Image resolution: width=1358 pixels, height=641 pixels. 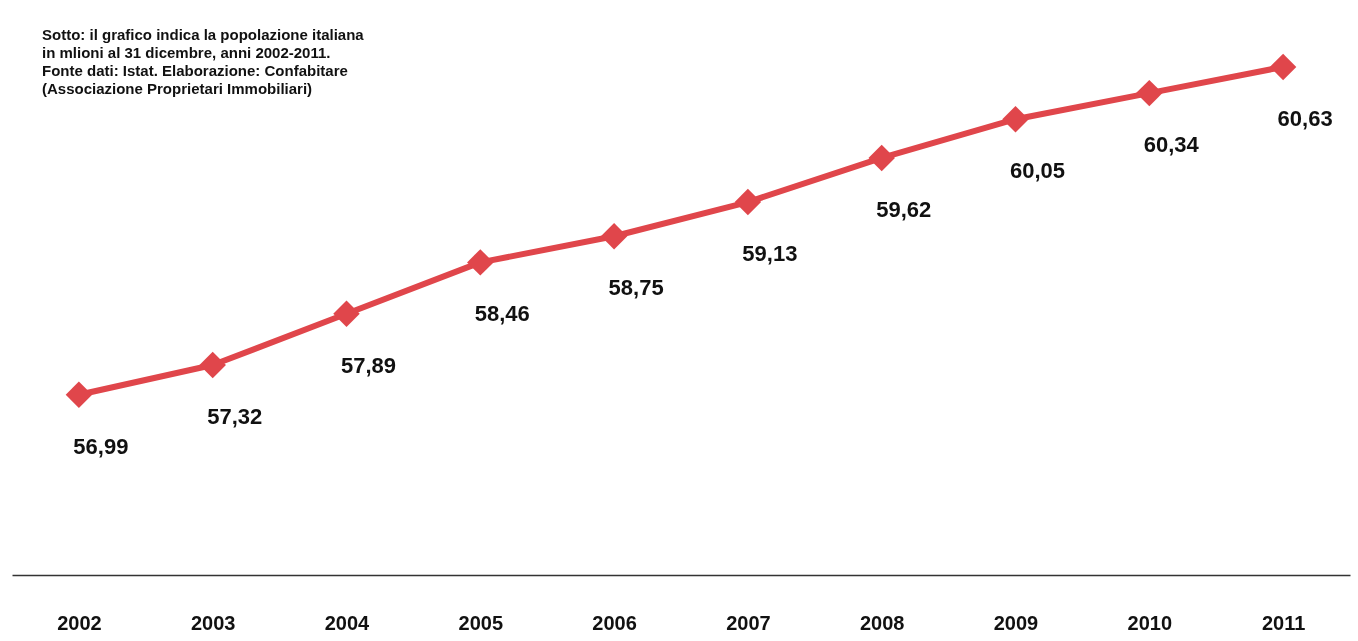 I want to click on x-tick-label: 2006, so click(x=614, y=622).